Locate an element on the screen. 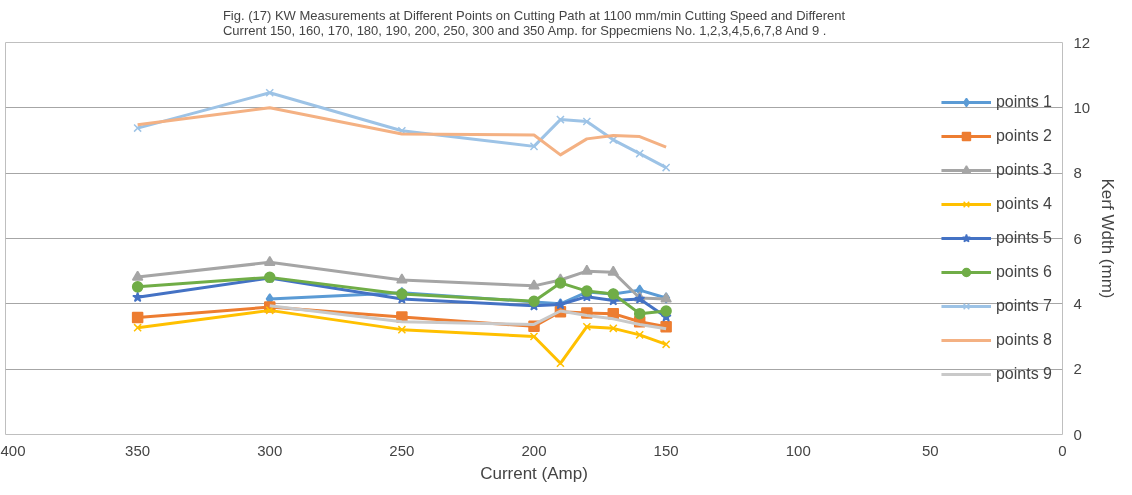  x-tick-label: 200 is located at coordinates (534, 450).